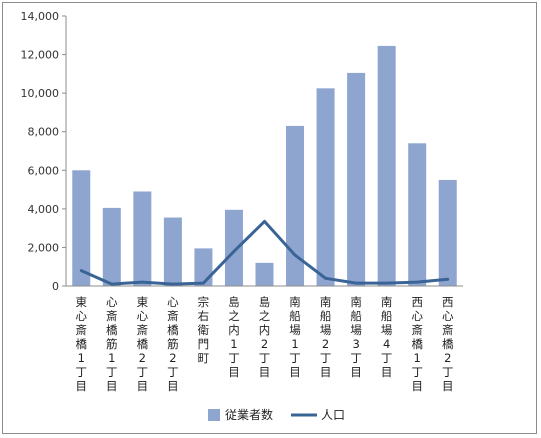  Describe the element at coordinates (143, 344) in the screenshot. I see `x-category-label: 東心斎橋 2 丁目` at that location.